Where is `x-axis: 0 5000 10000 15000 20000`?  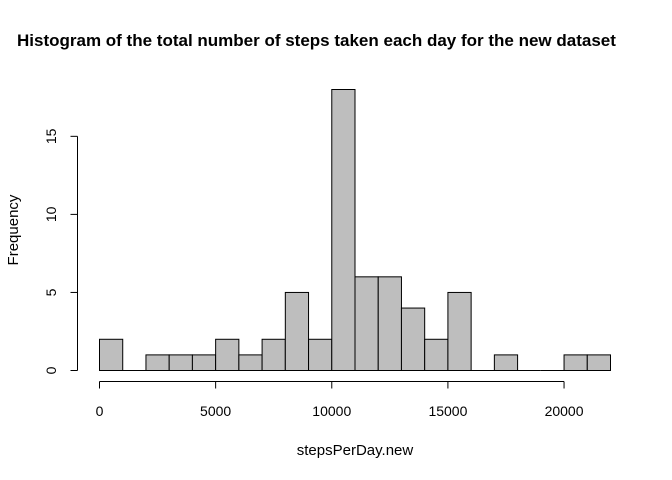 x-axis: 0 5000 10000 15000 20000 is located at coordinates (340, 400).